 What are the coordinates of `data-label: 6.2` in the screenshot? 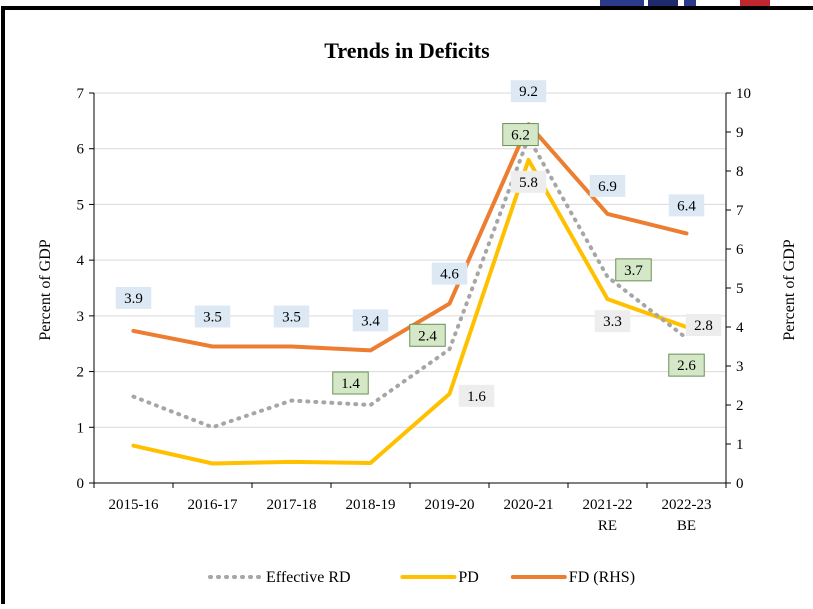 It's located at (520, 135).